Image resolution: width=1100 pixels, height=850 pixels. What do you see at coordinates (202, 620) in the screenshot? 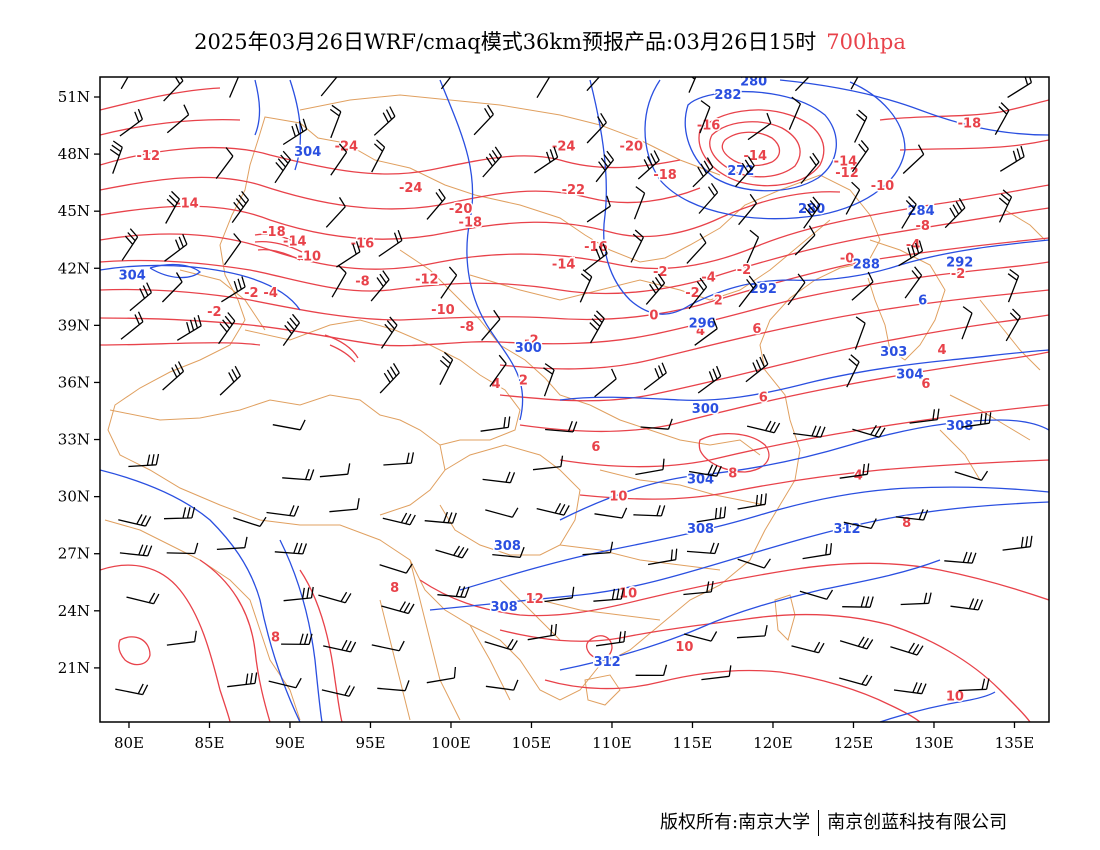
I see `india-border` at bounding box center [202, 620].